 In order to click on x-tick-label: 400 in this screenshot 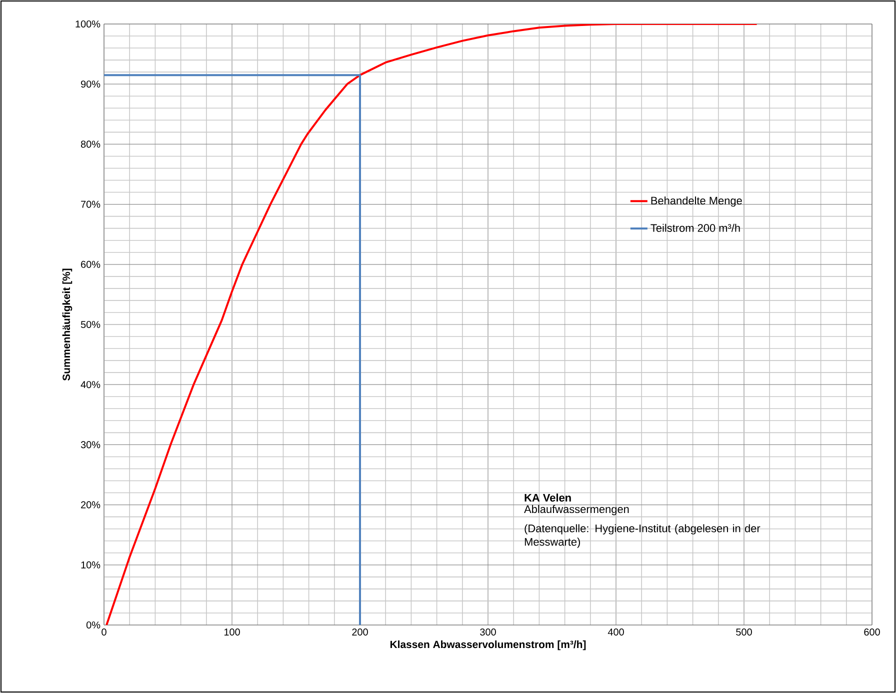, I will do `click(616, 632)`.